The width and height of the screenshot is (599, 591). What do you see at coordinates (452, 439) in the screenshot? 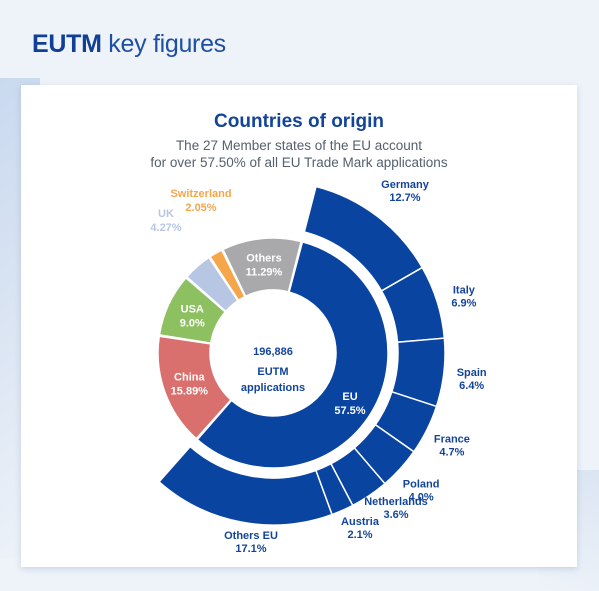
I see `outer-label-france-name: France` at bounding box center [452, 439].